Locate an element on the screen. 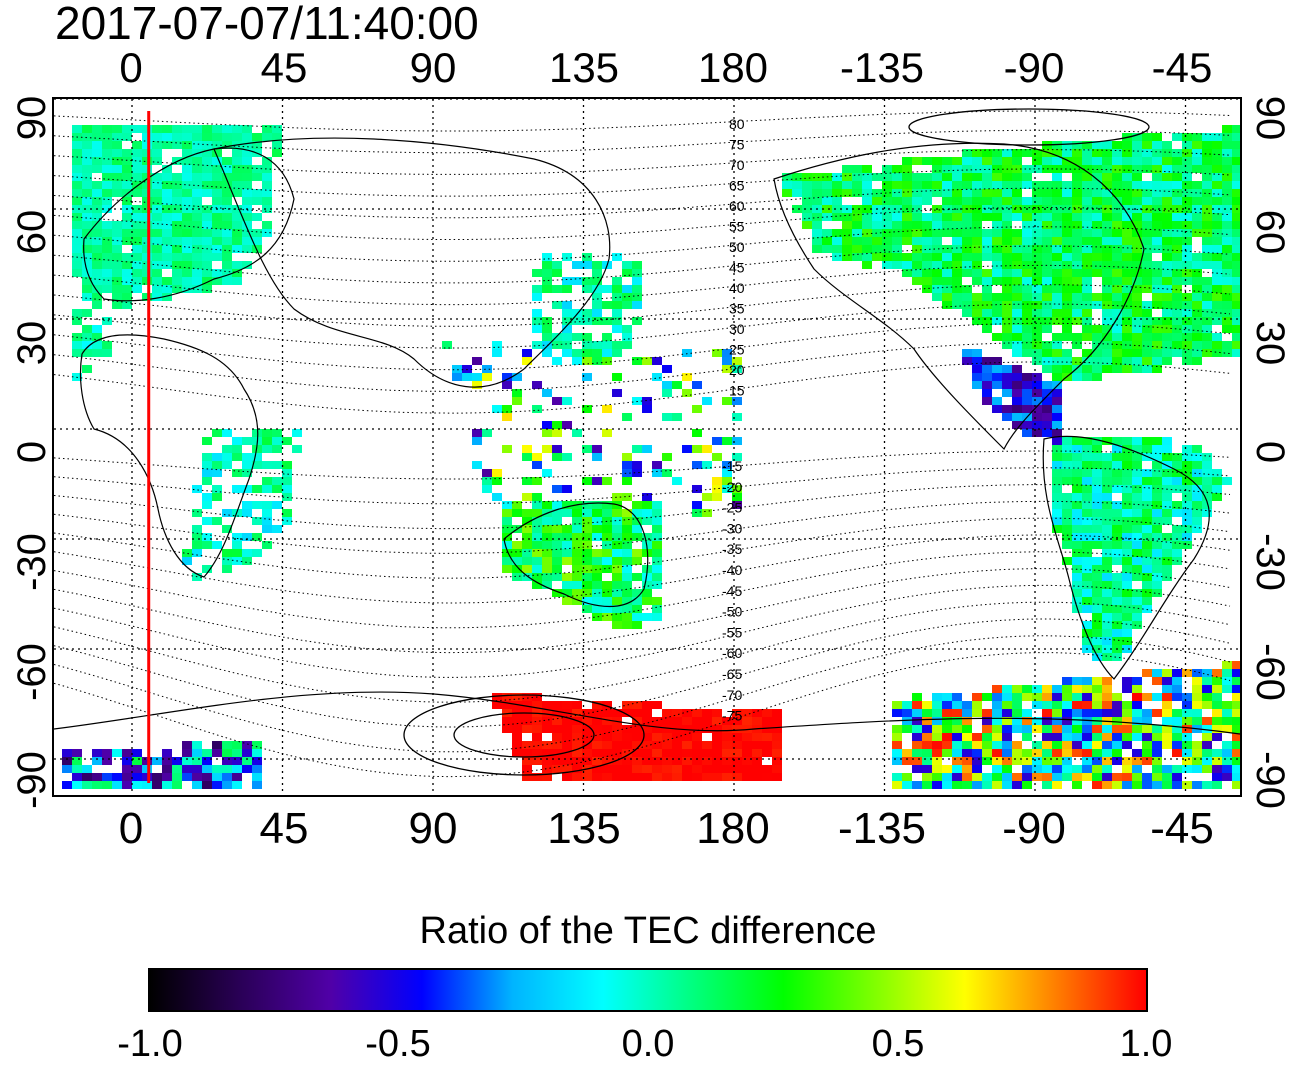 The image size is (1296, 1065). mag-lat-label: 35 is located at coordinates (737, 309).